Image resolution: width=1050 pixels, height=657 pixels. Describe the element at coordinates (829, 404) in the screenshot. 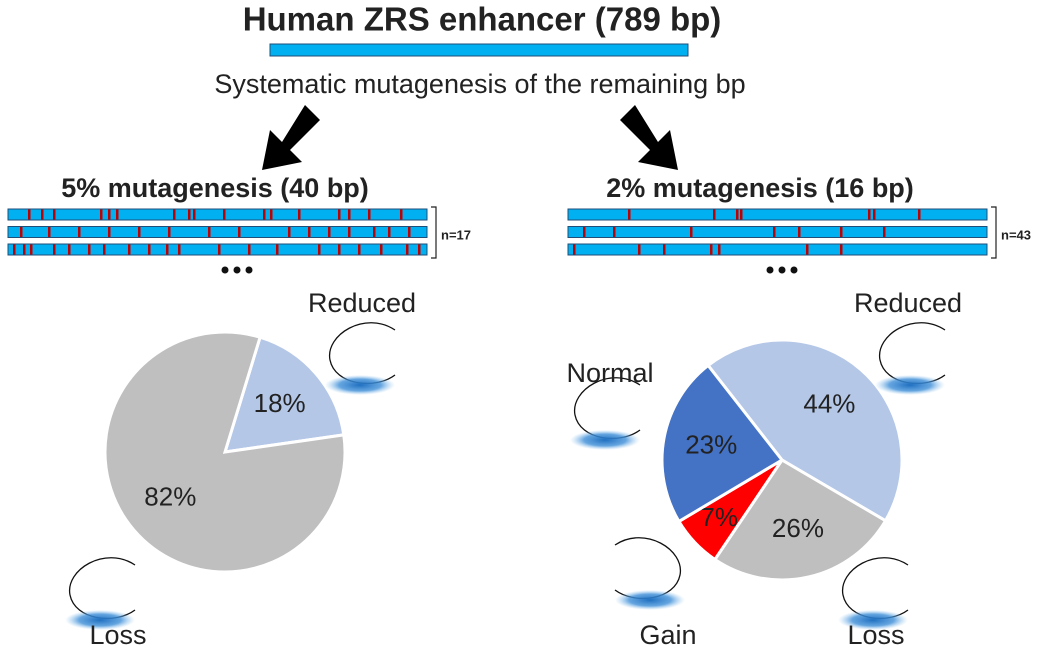

I see `value-label: 44%` at that location.